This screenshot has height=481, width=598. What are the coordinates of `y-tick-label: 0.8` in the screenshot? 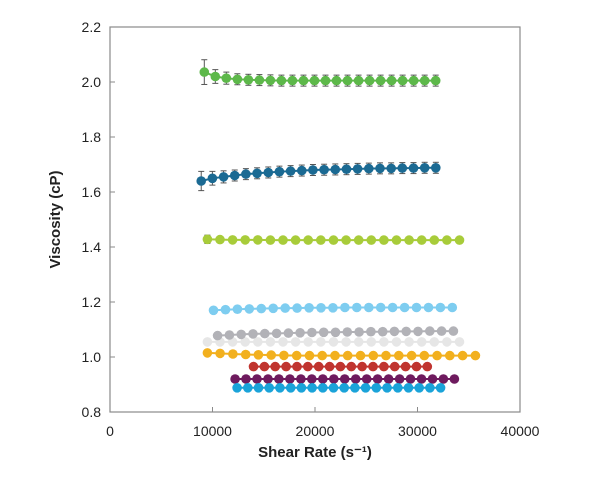 It's located at (92, 412).